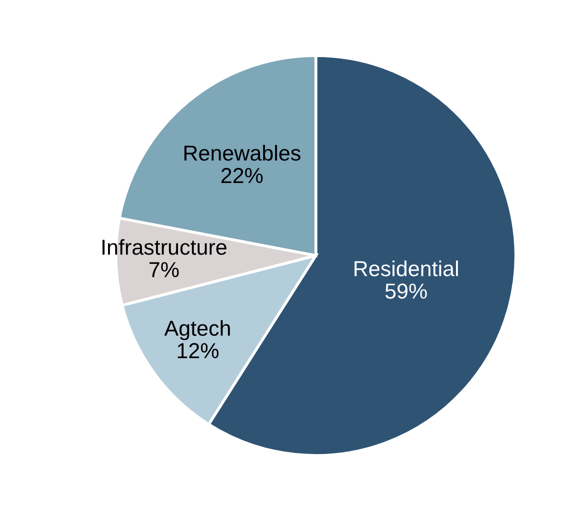 This screenshot has height=508, width=565. What do you see at coordinates (406, 268) in the screenshot?
I see `slice-label: Residential` at bounding box center [406, 268].